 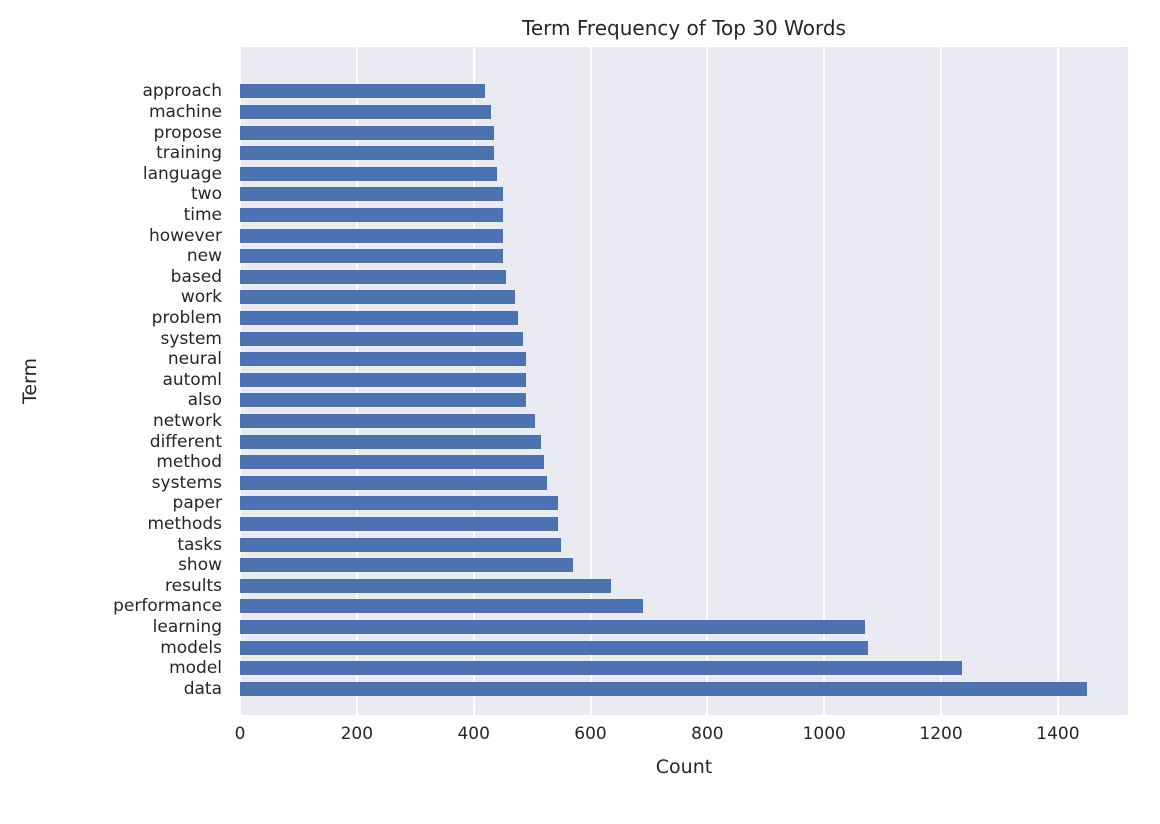 What do you see at coordinates (371, 214) in the screenshot?
I see `bar-time` at bounding box center [371, 214].